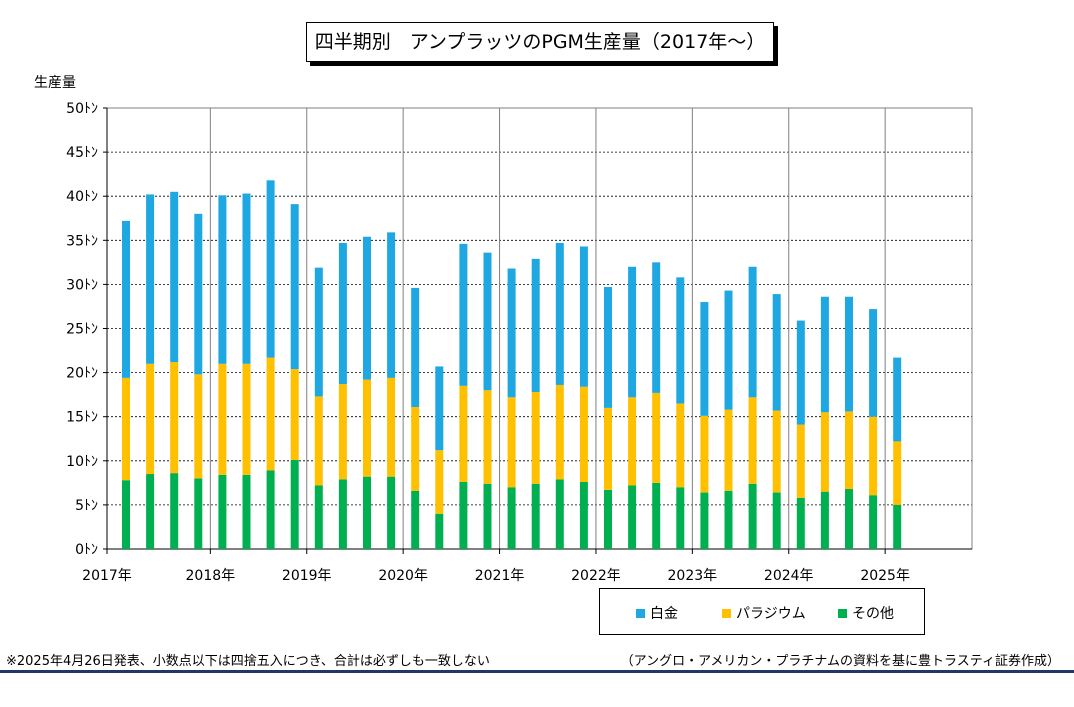 This screenshot has height=707, width=1074. Describe the element at coordinates (415, 519) in the screenshot. I see `bar-other-2020Q1` at that location.